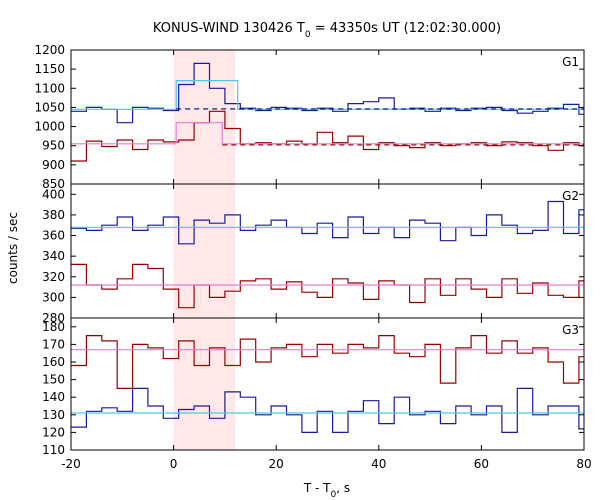  I want to click on panel-G1-ytick-label: 900, so click(53, 165).